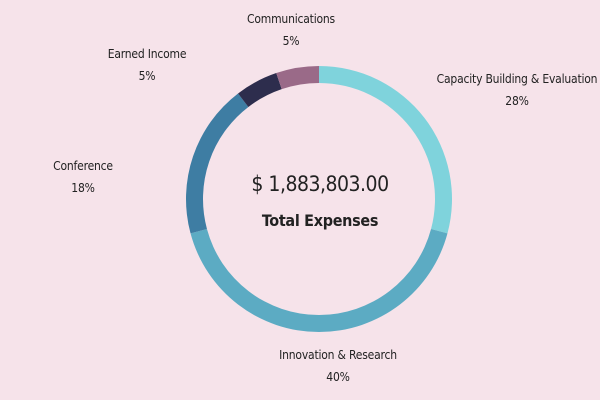 The height and width of the screenshot is (400, 600). Describe the element at coordinates (147, 65) in the screenshot. I see `label-earned-income: Earned Income 5%` at that location.